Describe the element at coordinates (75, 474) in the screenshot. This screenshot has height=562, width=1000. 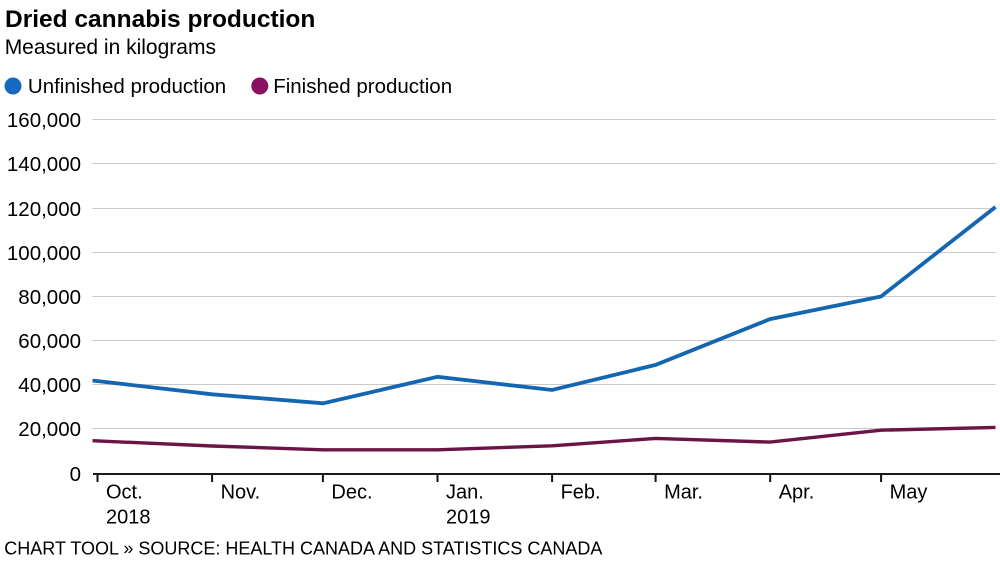
I see `svg-text: 0` at that location.